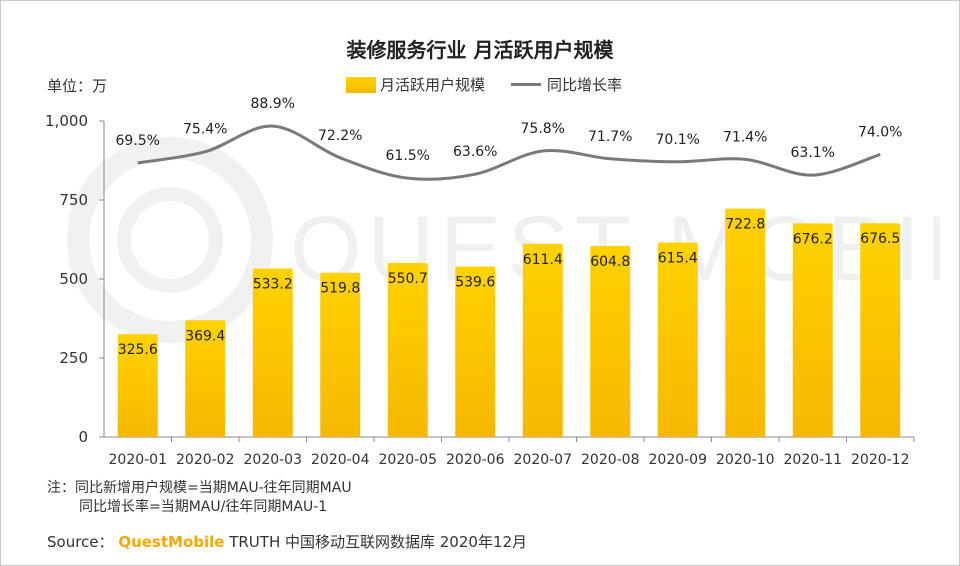 Image resolution: width=960 pixels, height=566 pixels. What do you see at coordinates (273, 104) in the screenshot?
I see `line-value-label: 88.9%` at bounding box center [273, 104].